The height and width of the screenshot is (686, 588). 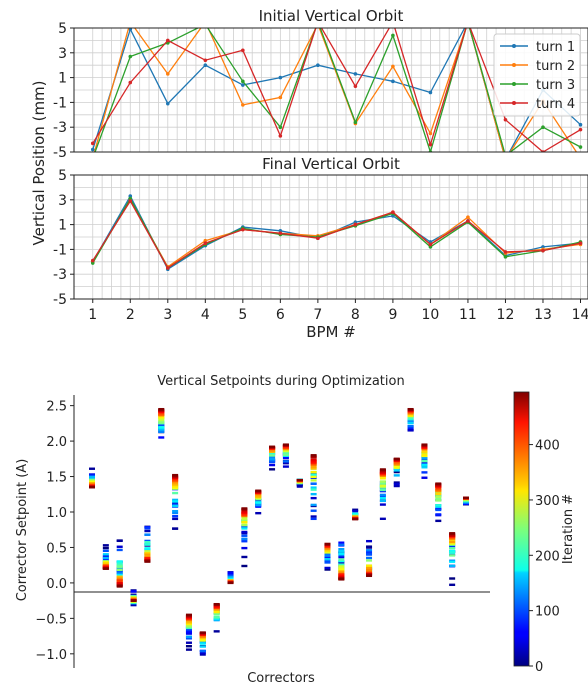 What do you see at coordinates (555, 85) in the screenshot?
I see `legend-label-turn-3: turn 3` at bounding box center [555, 85].